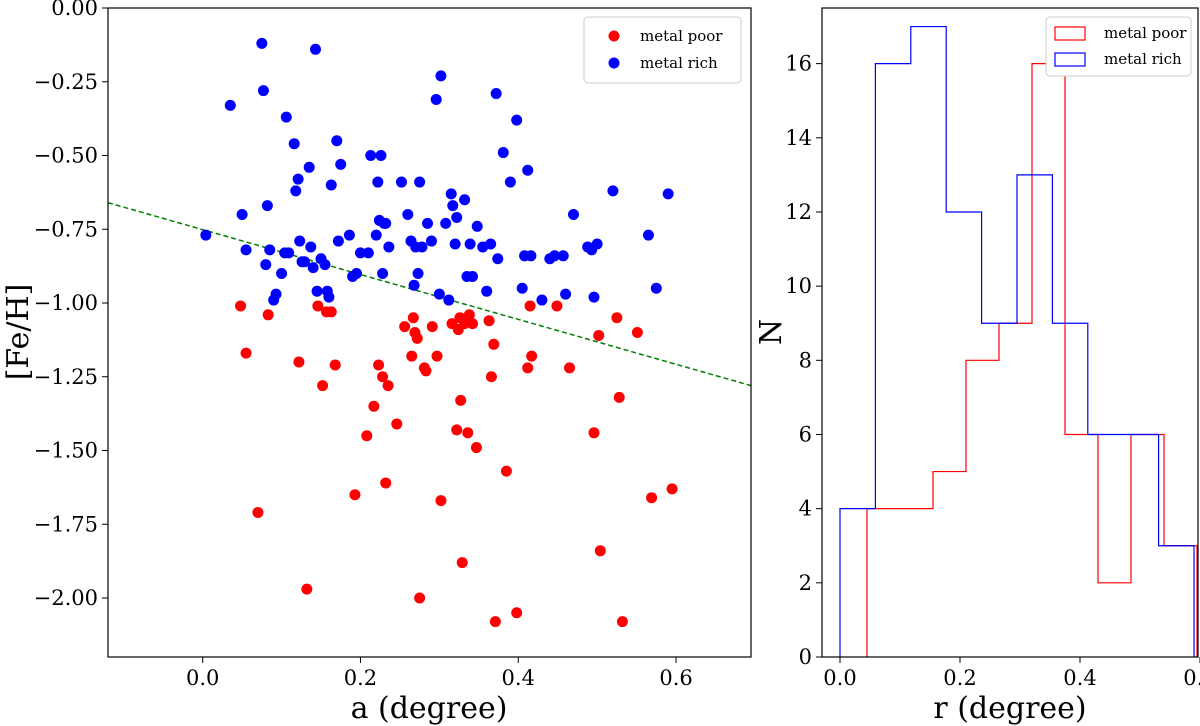 The width and height of the screenshot is (1200, 726). Describe the element at coordinates (1009, 708) in the screenshot. I see `histogram-x-axis-label: r (degree)` at that location.